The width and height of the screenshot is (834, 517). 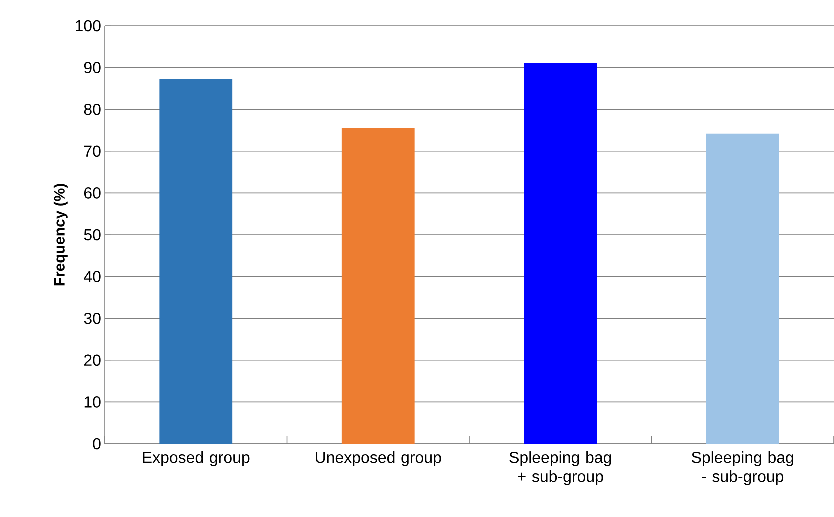 I want to click on y-tick-label: 30, so click(x=92, y=318).